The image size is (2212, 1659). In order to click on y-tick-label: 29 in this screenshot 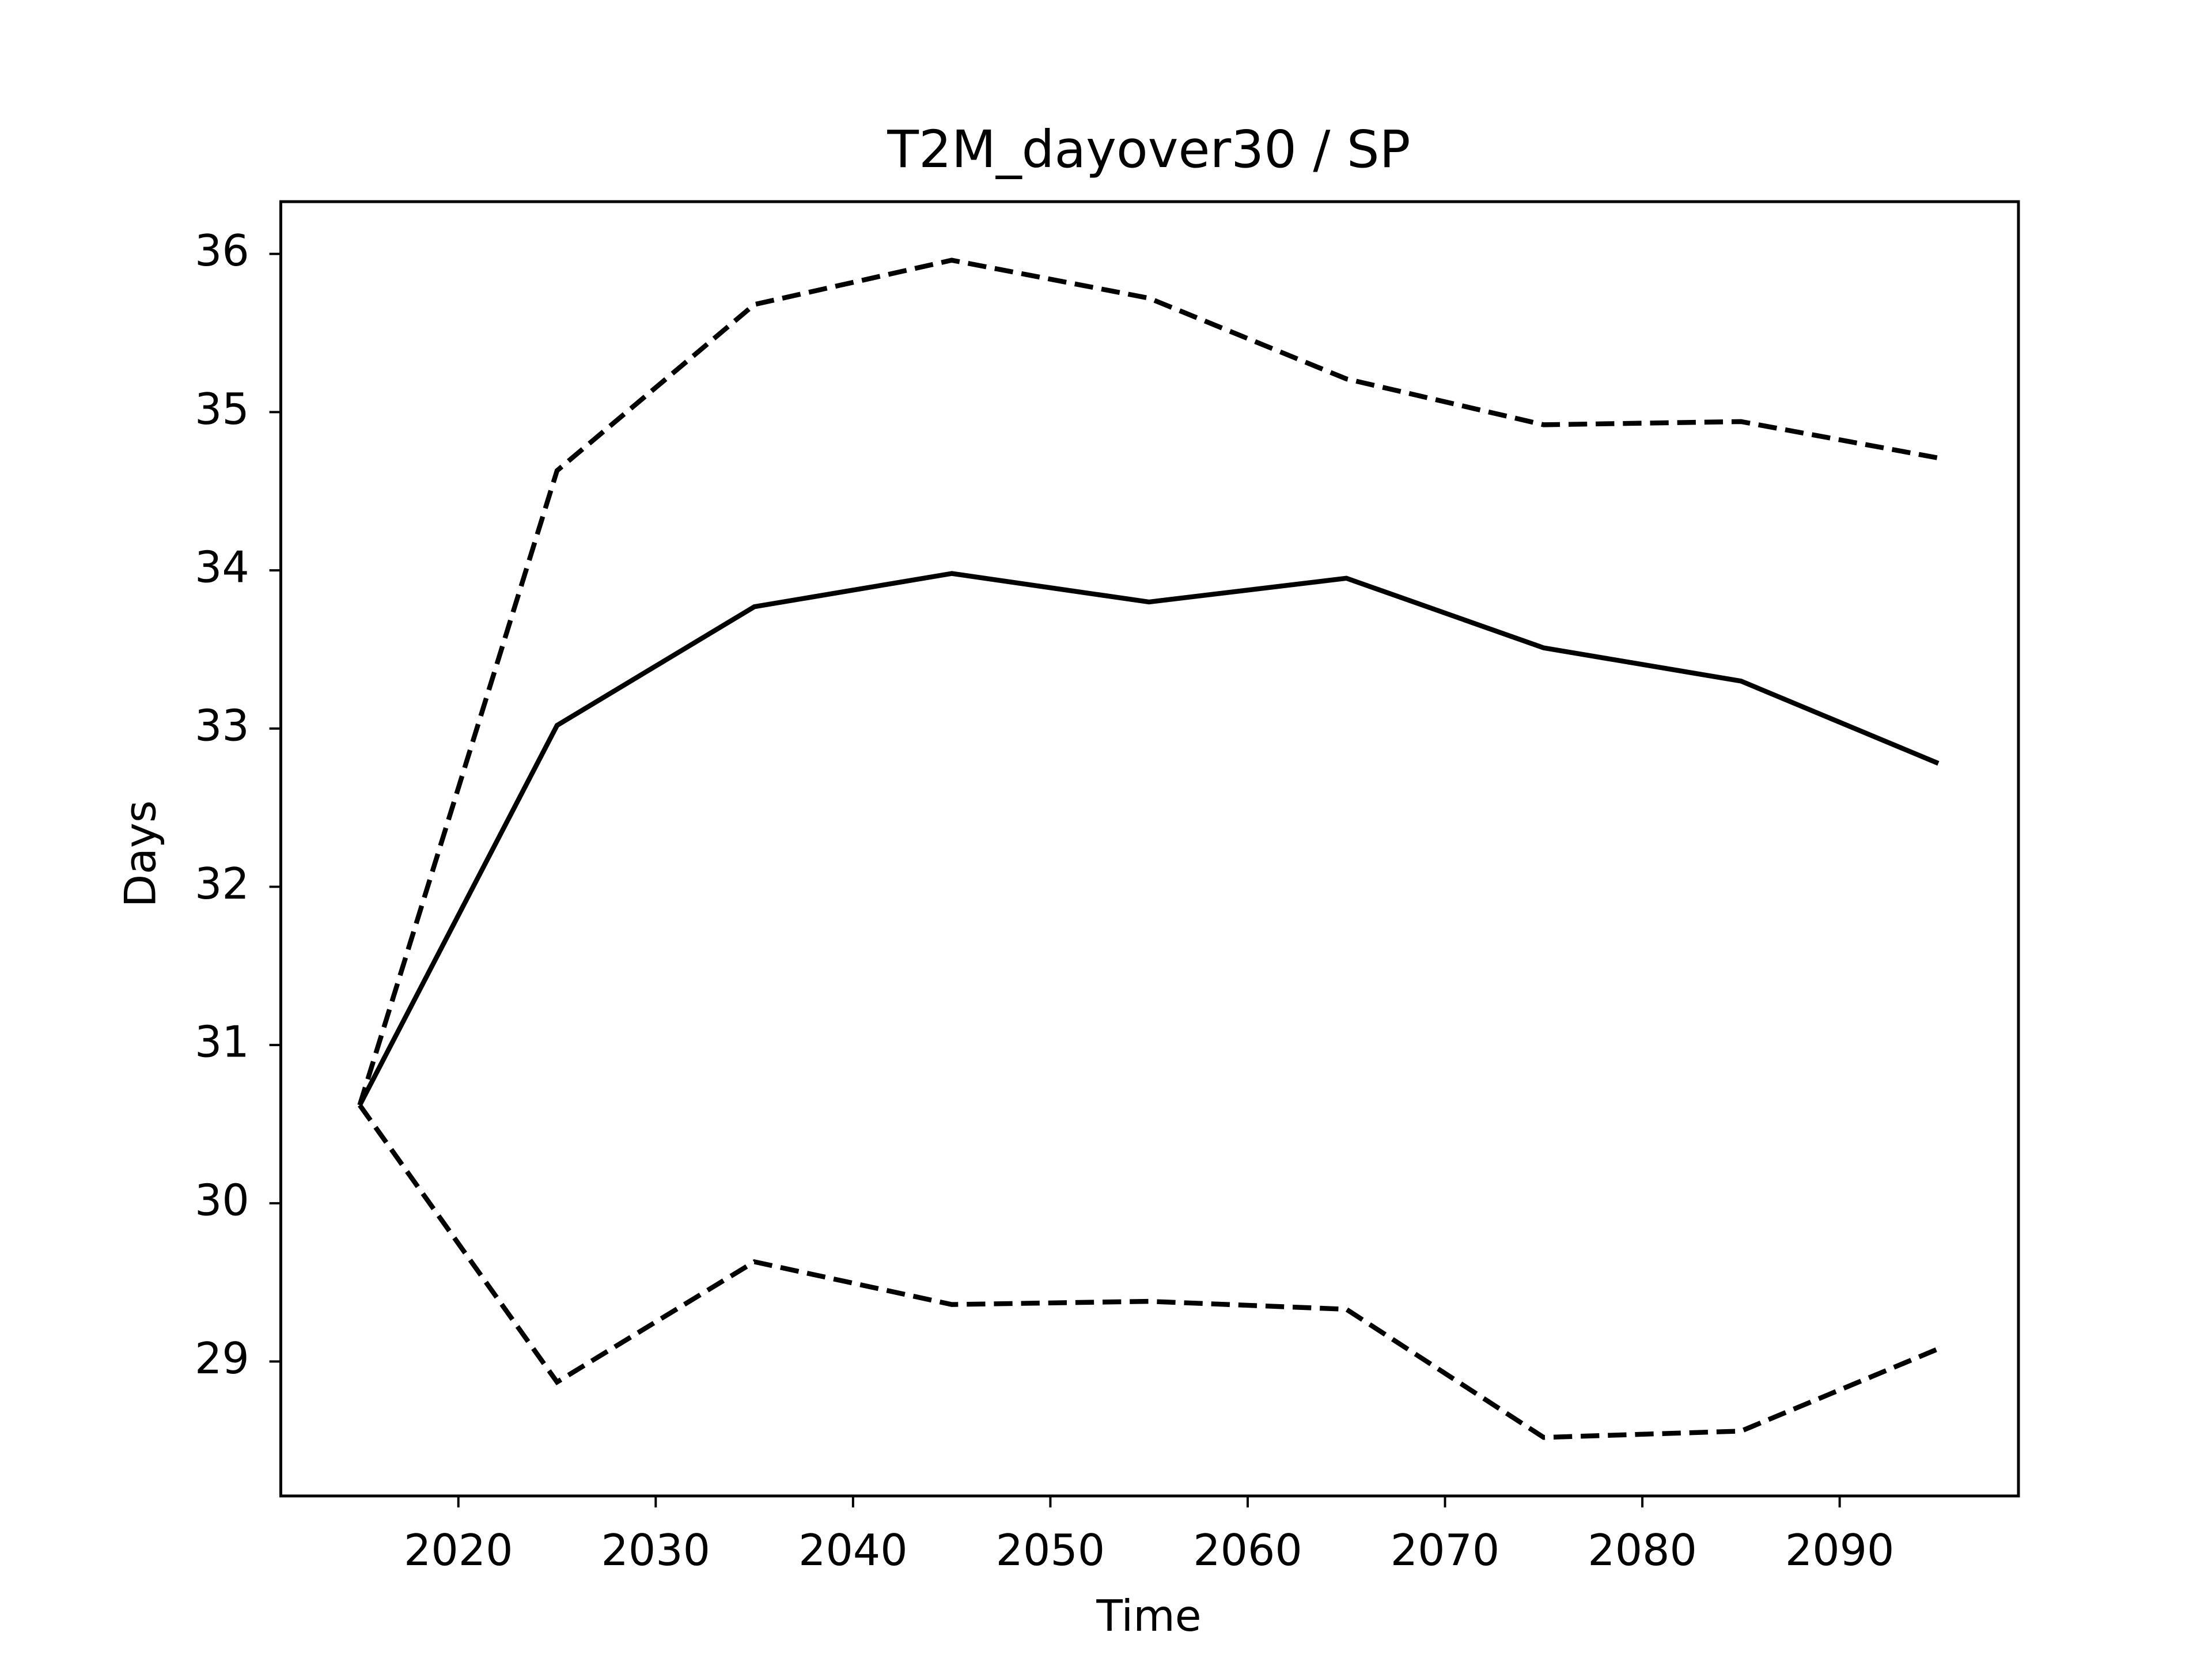, I will do `click(222, 1359)`.